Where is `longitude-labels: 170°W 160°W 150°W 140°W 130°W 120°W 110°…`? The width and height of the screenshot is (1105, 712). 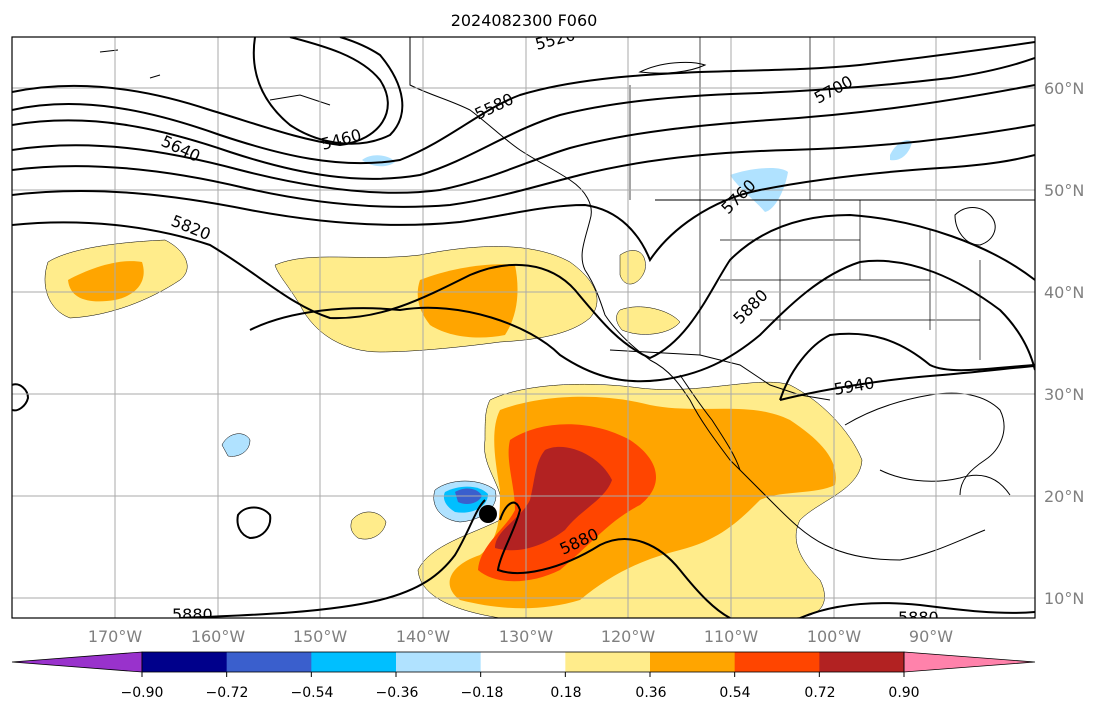 longitude-labels: 170°W 160°W 150°W 140°W 130°W 120°W 110°… is located at coordinates (520, 636).